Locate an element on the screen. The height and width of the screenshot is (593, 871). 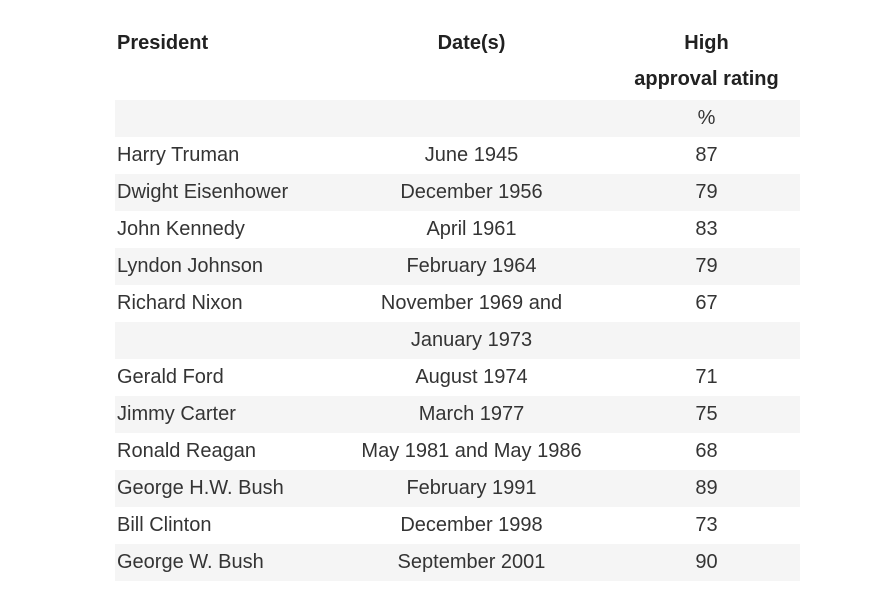
cell-president: Lyndon Johnson is located at coordinates (190, 266).